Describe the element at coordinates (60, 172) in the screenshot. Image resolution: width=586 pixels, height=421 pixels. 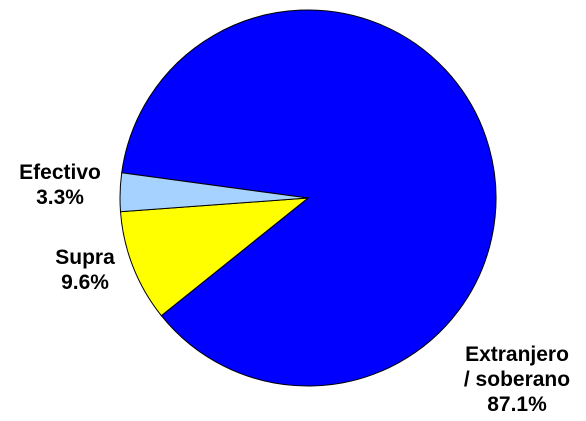
I see `slice-label-efectivo-name: Efectivo` at that location.